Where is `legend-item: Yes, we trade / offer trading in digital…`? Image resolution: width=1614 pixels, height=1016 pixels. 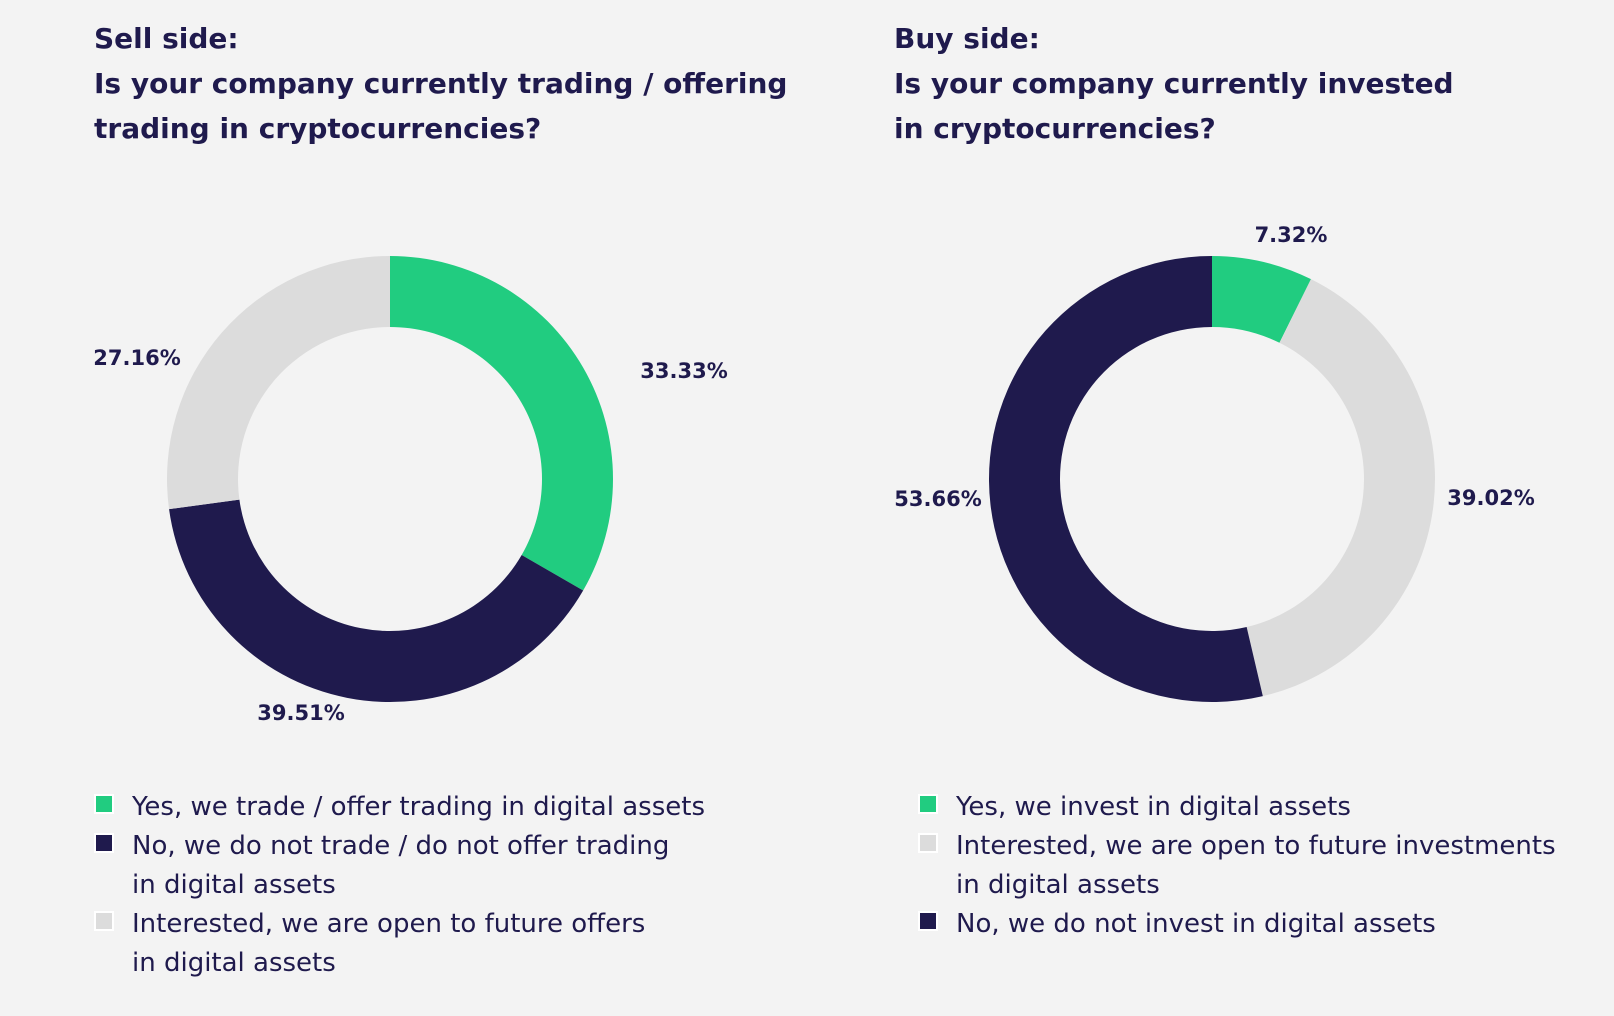
legend-item: Yes, we trade / offer trading in digital… is located at coordinates (399, 807).